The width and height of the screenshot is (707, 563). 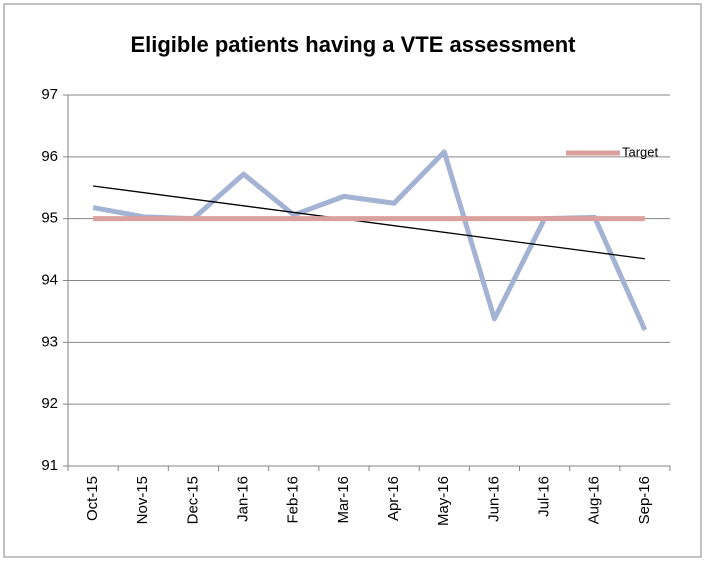 I want to click on x-tick-label: Nov-15, so click(x=142, y=500).